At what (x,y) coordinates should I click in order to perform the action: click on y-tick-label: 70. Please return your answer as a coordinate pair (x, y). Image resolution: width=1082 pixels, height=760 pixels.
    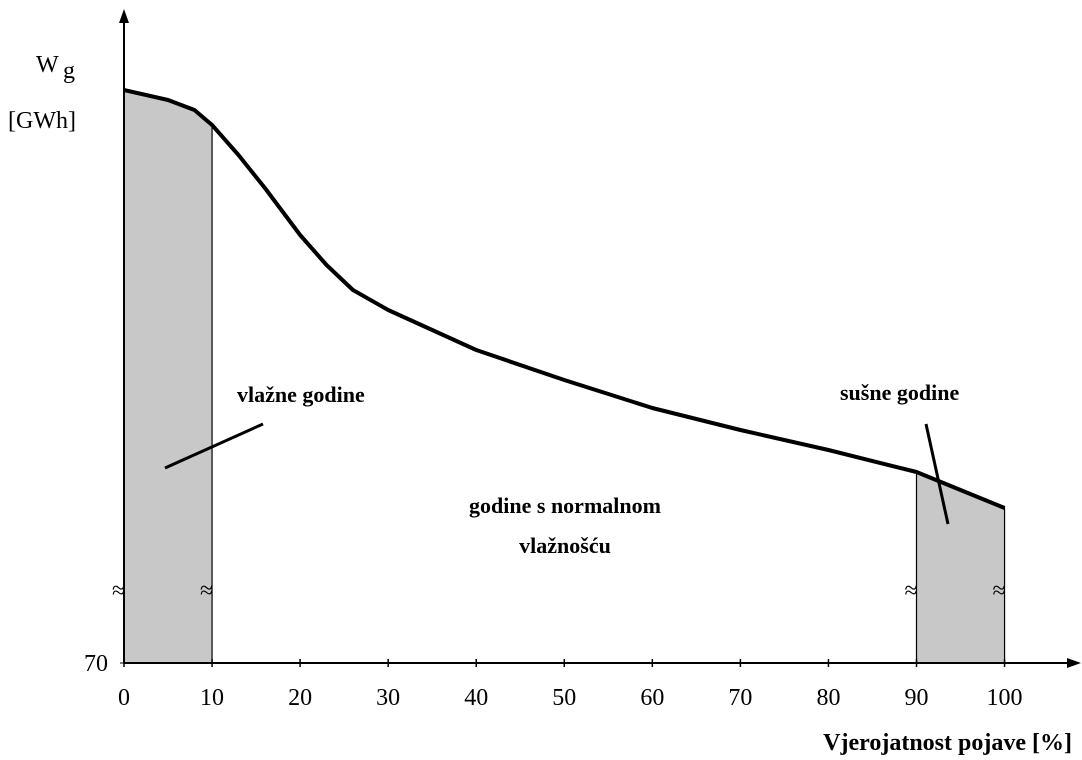
    Looking at the image, I should click on (96, 664).